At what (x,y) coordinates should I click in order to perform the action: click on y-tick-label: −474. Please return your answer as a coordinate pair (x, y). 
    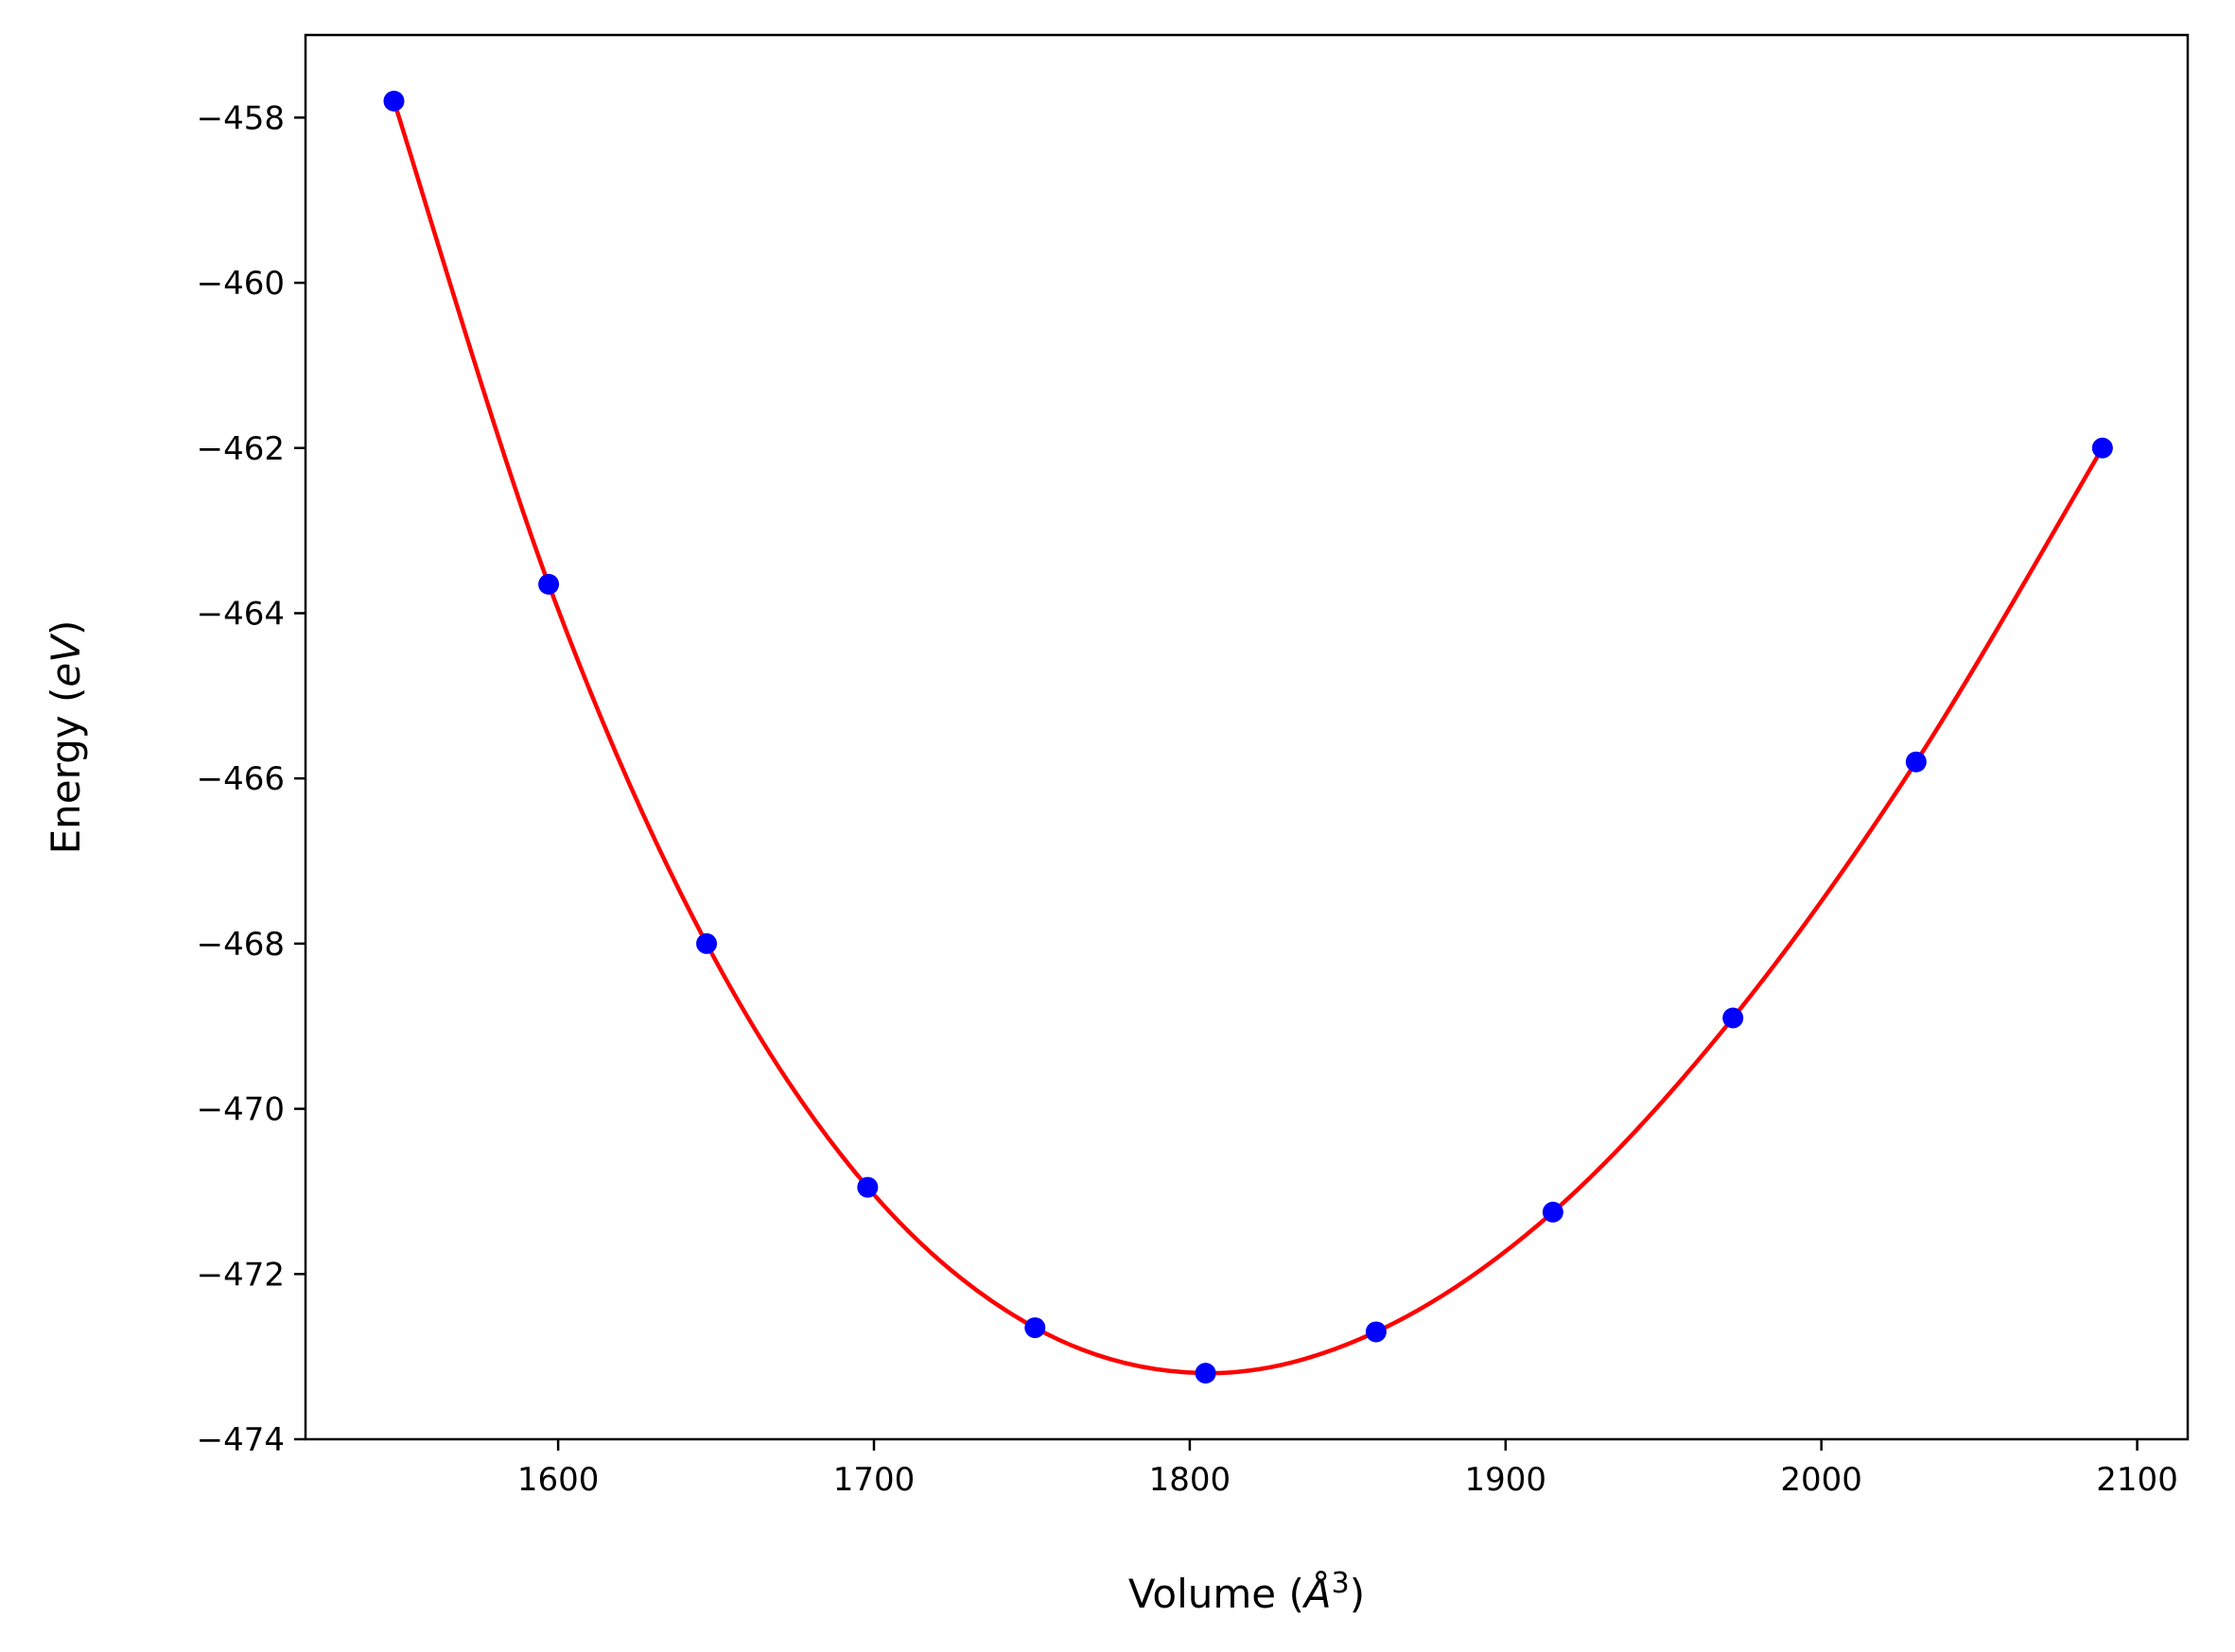
    Looking at the image, I should click on (241, 1440).